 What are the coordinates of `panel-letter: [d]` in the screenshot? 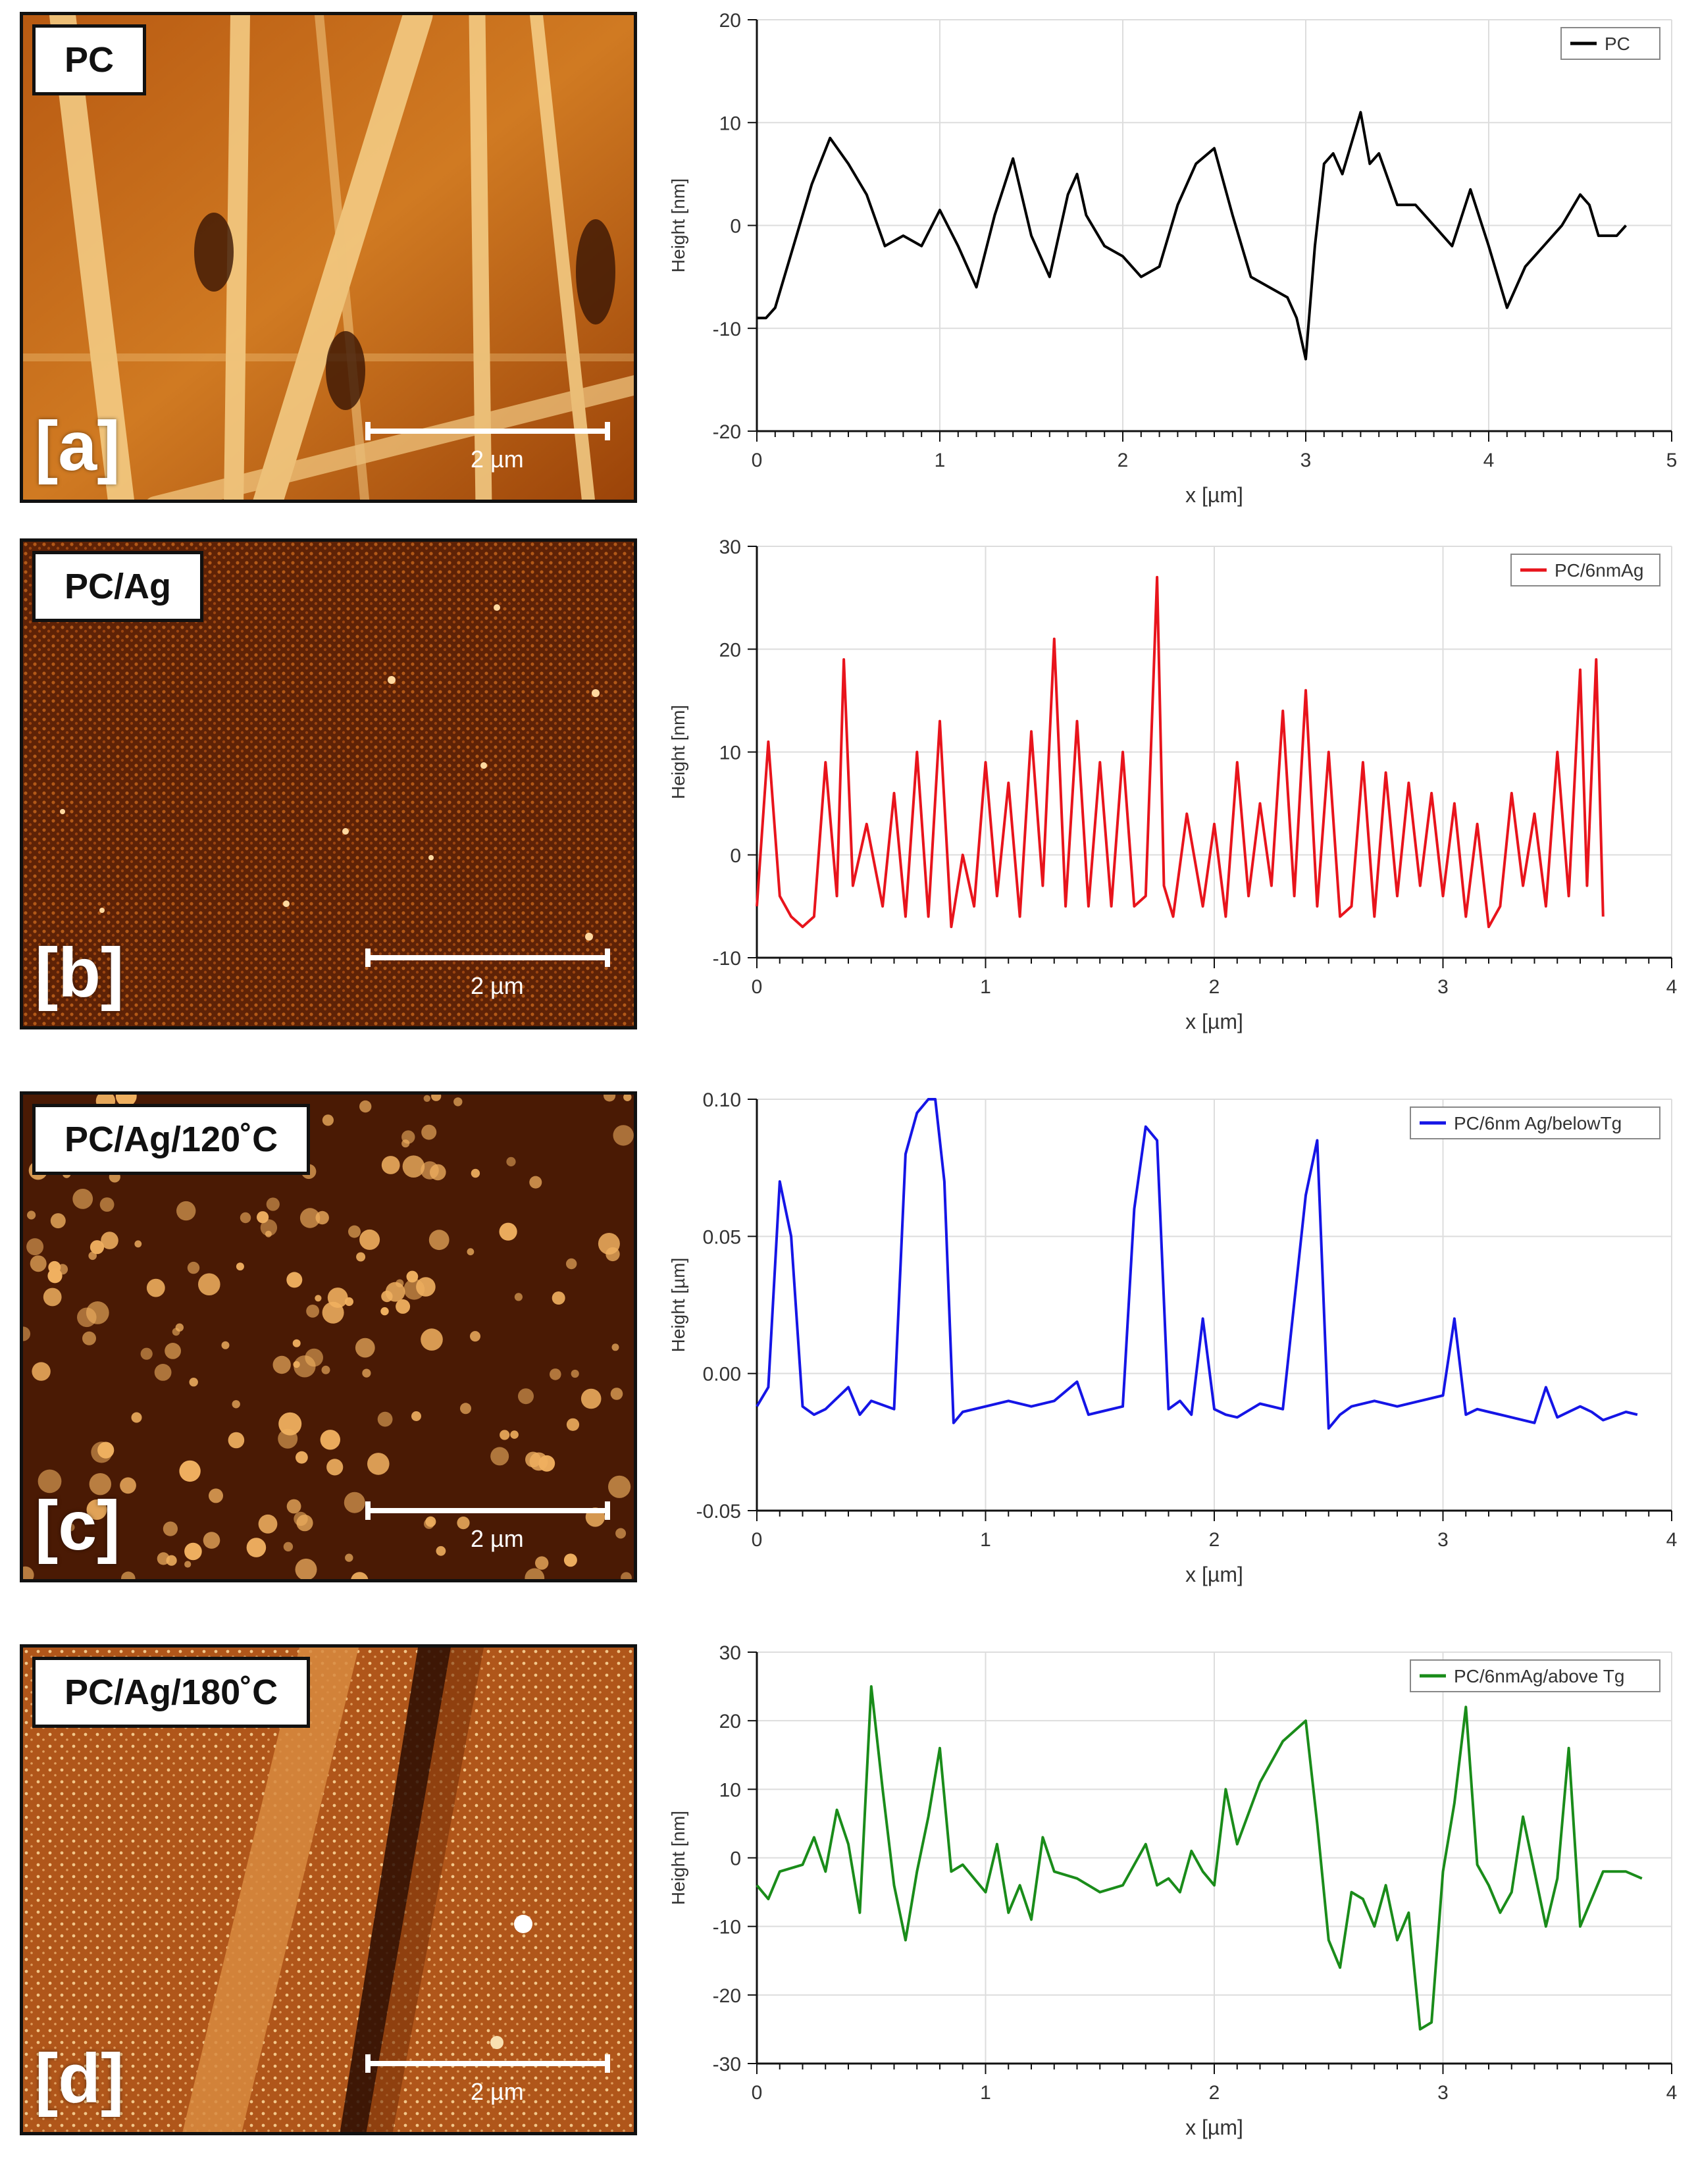 It's located at (79, 2079).